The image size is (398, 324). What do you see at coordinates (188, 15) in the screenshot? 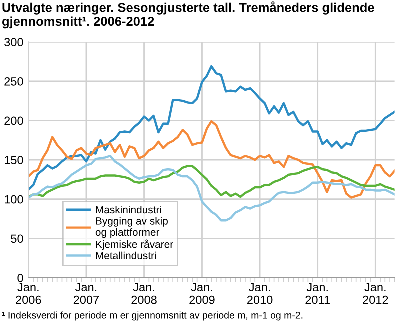
I see `chart-title: Utvalgte næringer. Sesongjusterte tall. Tremåneders glidende gjennomsnitt¹. 2006-2012` at bounding box center [188, 15].